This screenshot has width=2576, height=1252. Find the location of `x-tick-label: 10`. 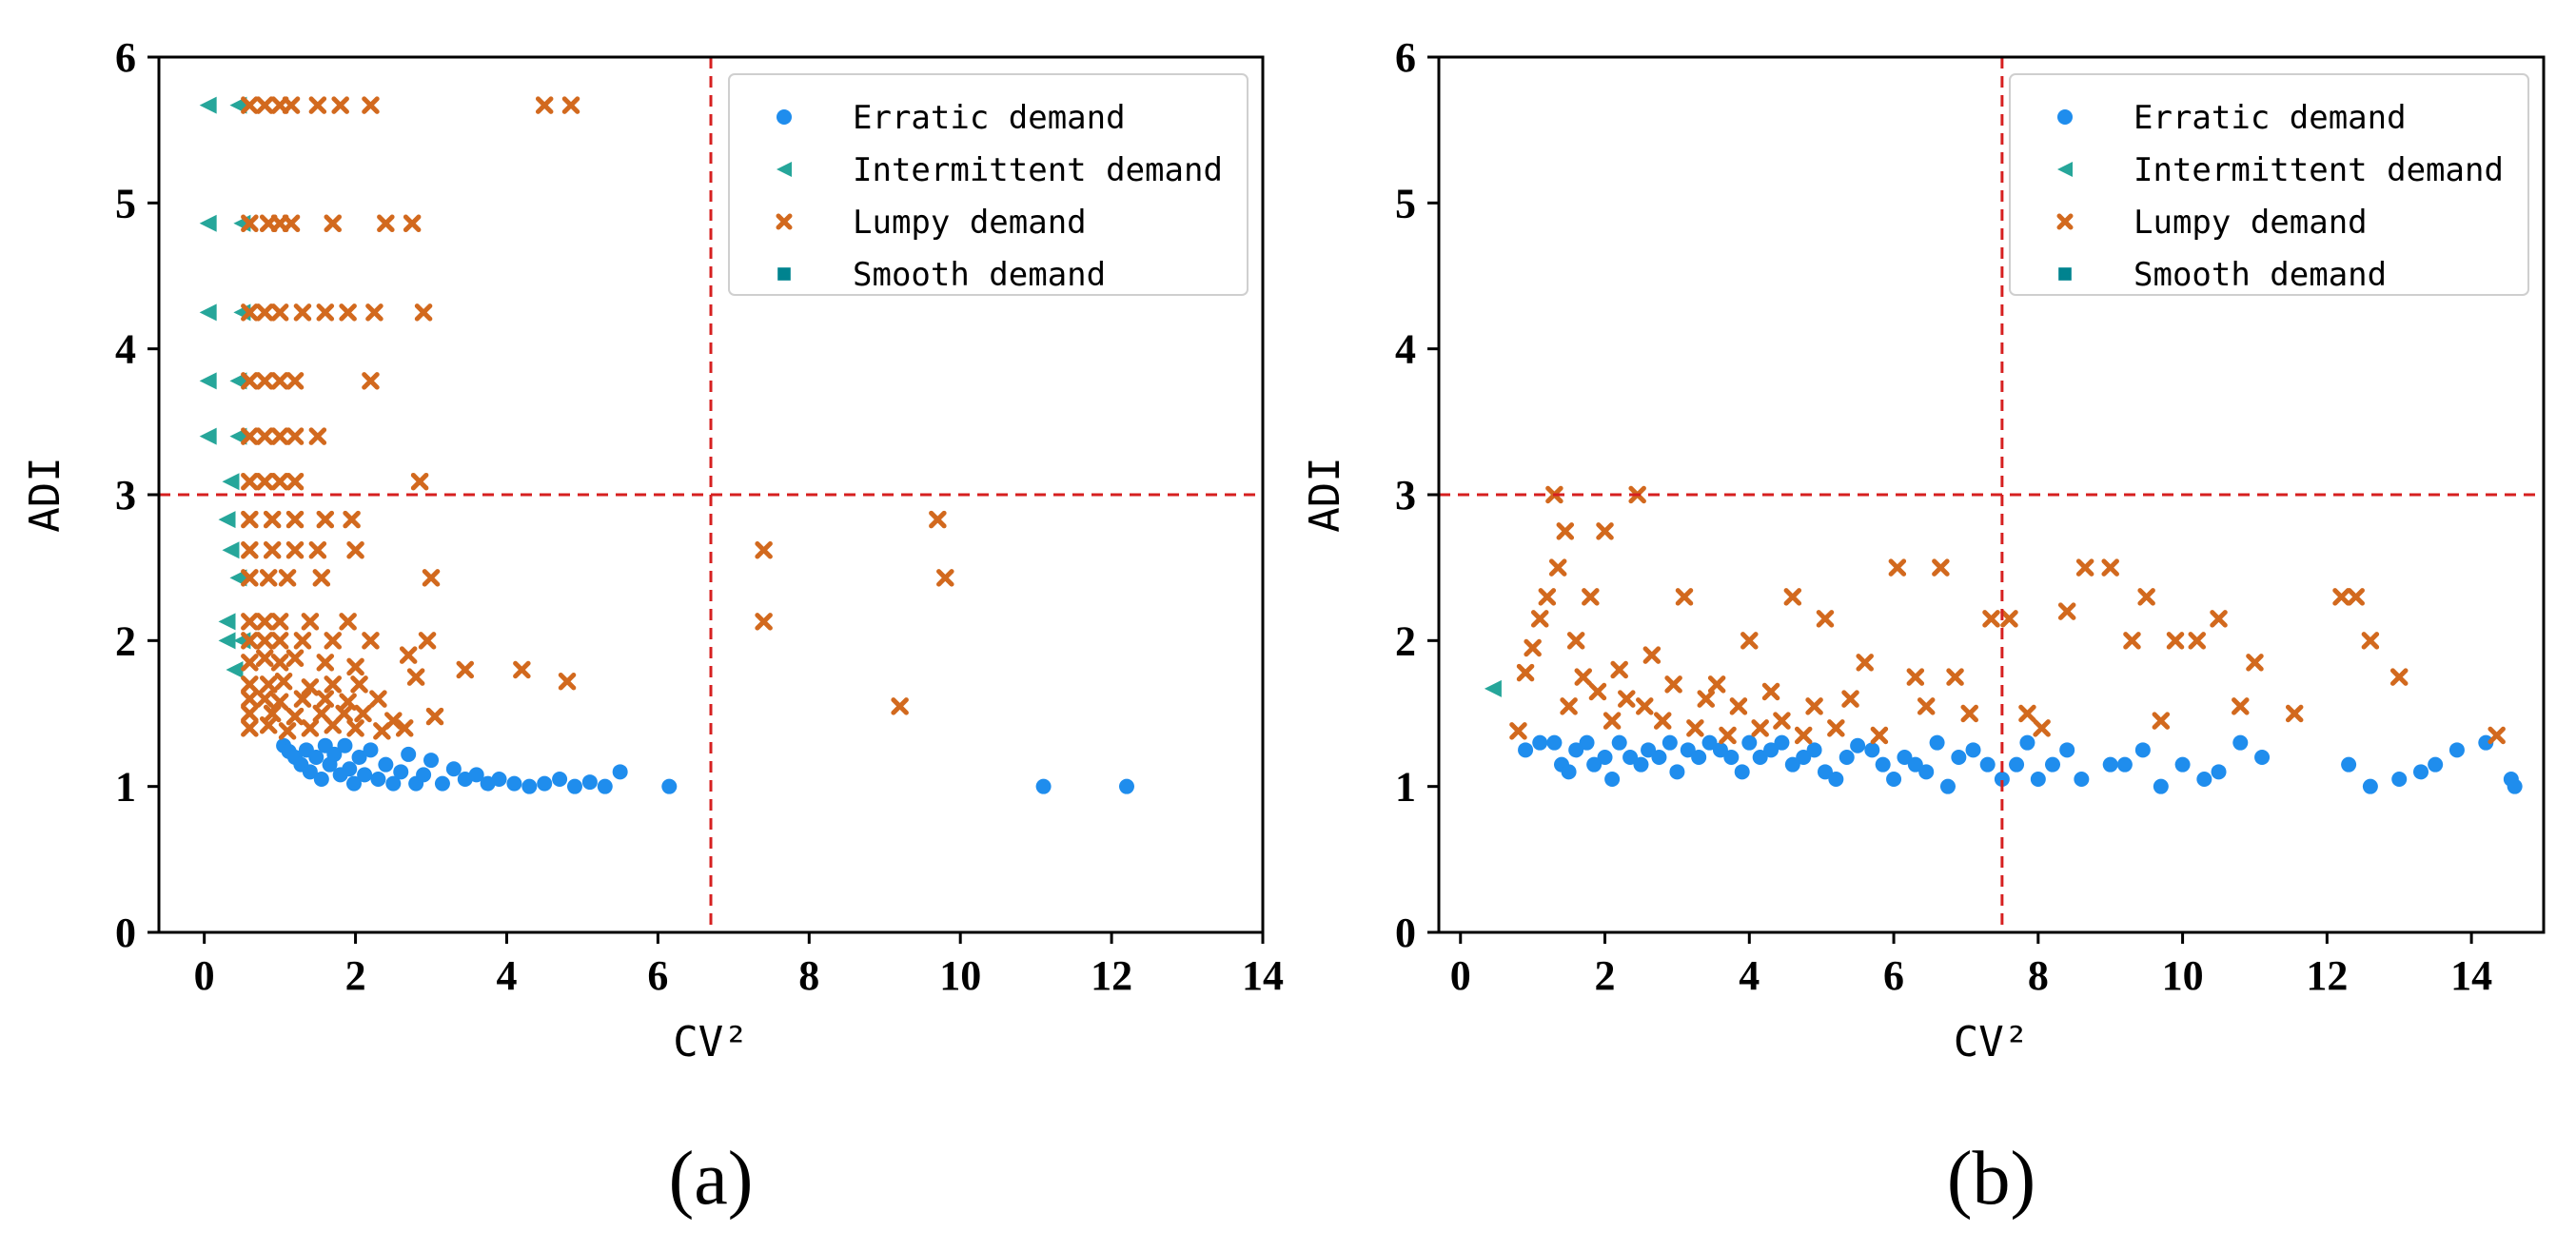

x-tick-label: 10 is located at coordinates (2183, 975).